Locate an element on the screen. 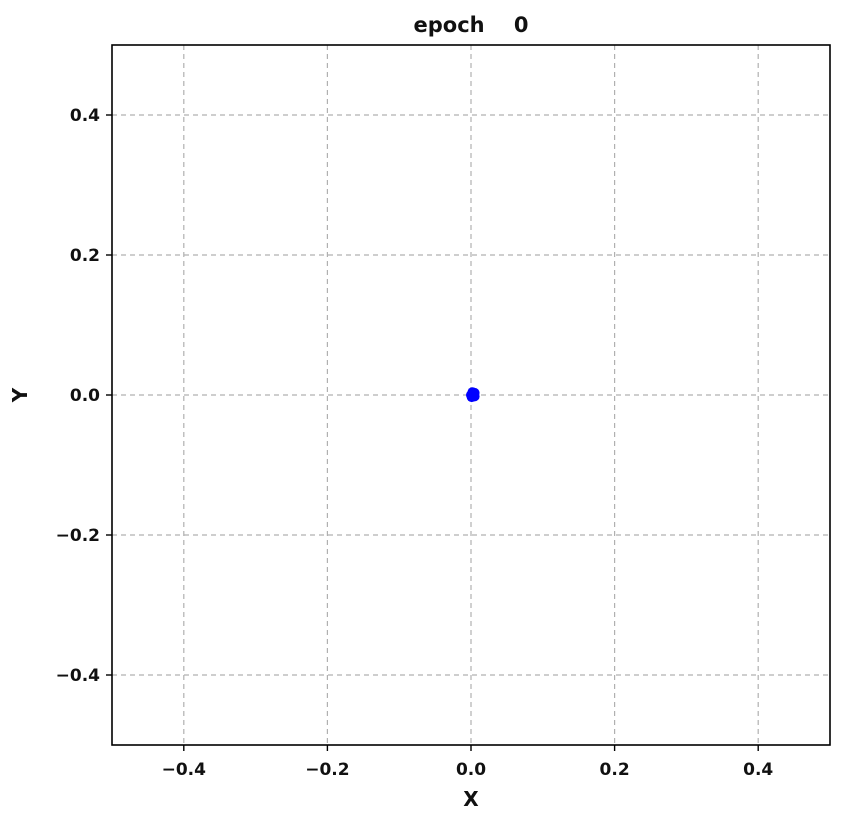  x-tick-label: −0.2 is located at coordinates (327, 770).